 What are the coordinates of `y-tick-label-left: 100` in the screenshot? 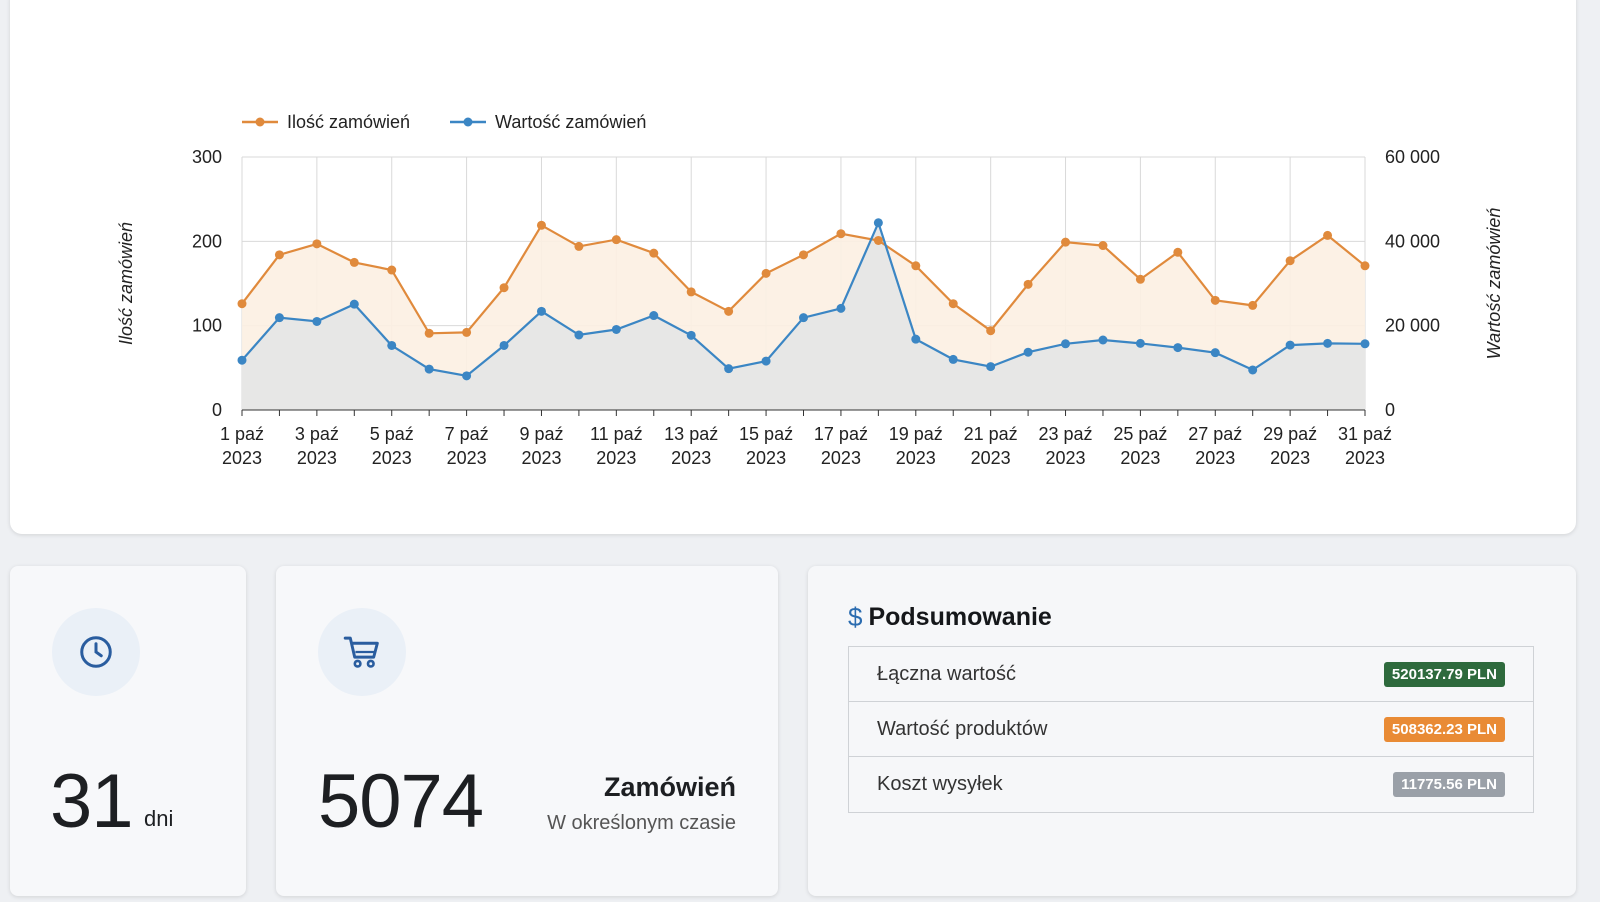 It's located at (207, 326).